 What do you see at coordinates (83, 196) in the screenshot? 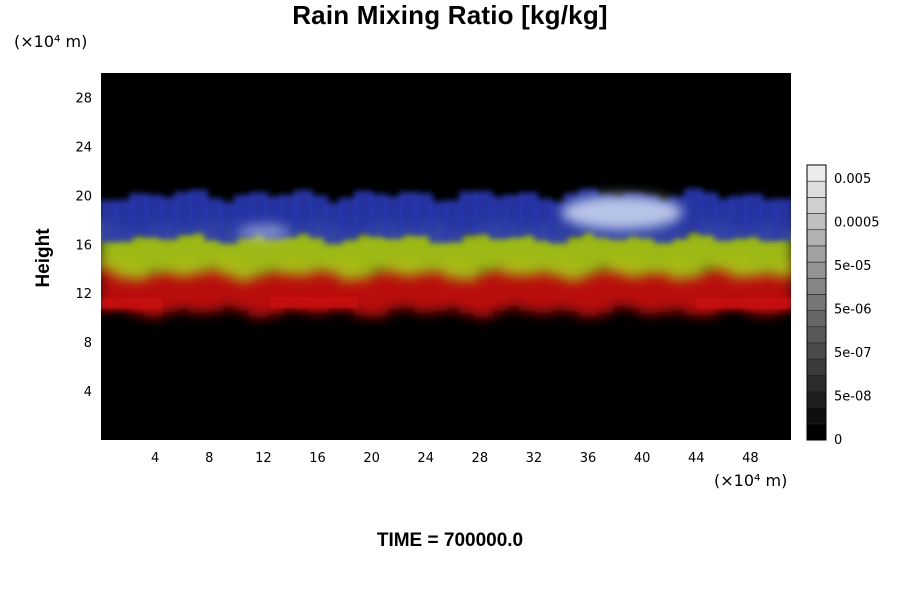
I see `y-tick-label: 20` at bounding box center [83, 196].